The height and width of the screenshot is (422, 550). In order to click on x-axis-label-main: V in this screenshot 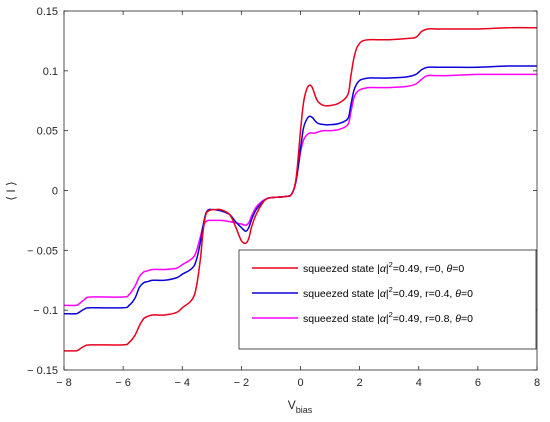, I will do `click(292, 405)`.